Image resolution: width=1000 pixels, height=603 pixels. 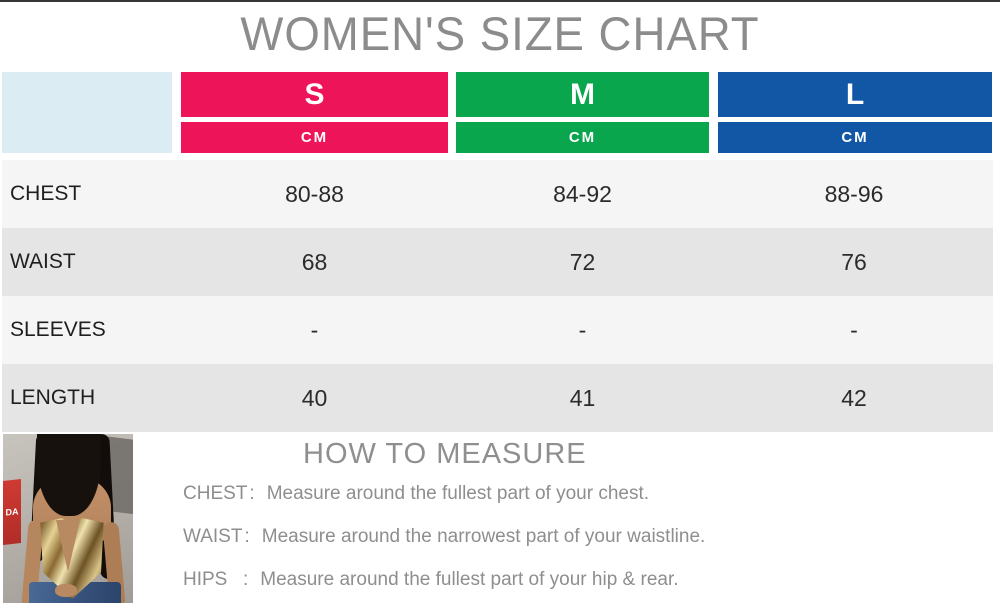 What do you see at coordinates (855, 137) in the screenshot?
I see `unit-header-l: CM` at bounding box center [855, 137].